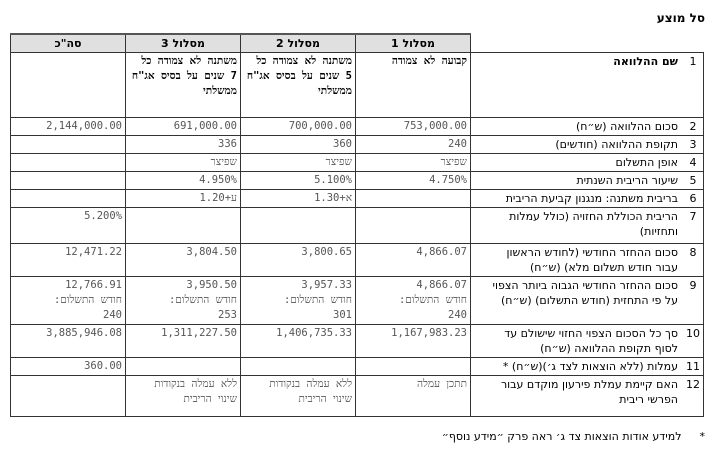 This screenshot has height=460, width=717. Describe the element at coordinates (413, 341) in the screenshot. I see `value-cell: 1,167,983.23` at that location.